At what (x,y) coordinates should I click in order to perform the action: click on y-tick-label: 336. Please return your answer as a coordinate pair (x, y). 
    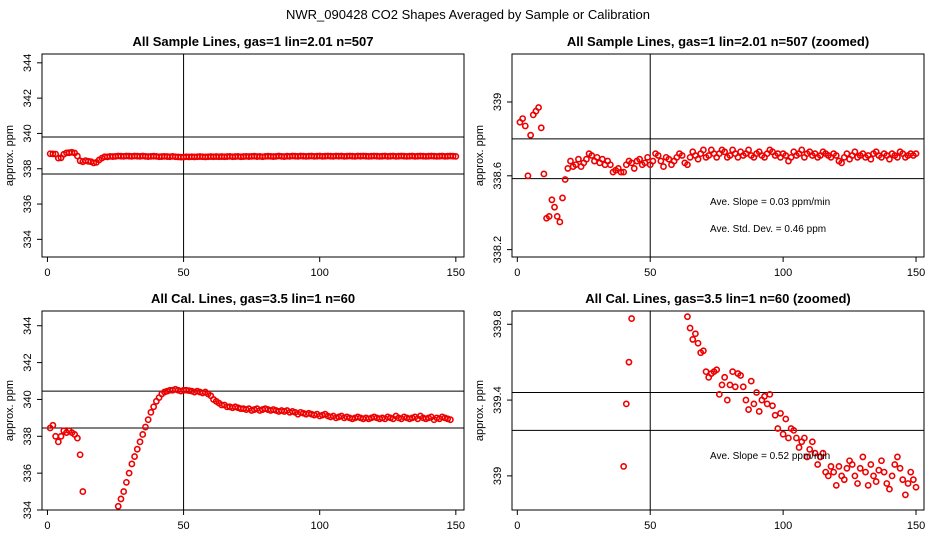
    Looking at the image, I should click on (28, 473).